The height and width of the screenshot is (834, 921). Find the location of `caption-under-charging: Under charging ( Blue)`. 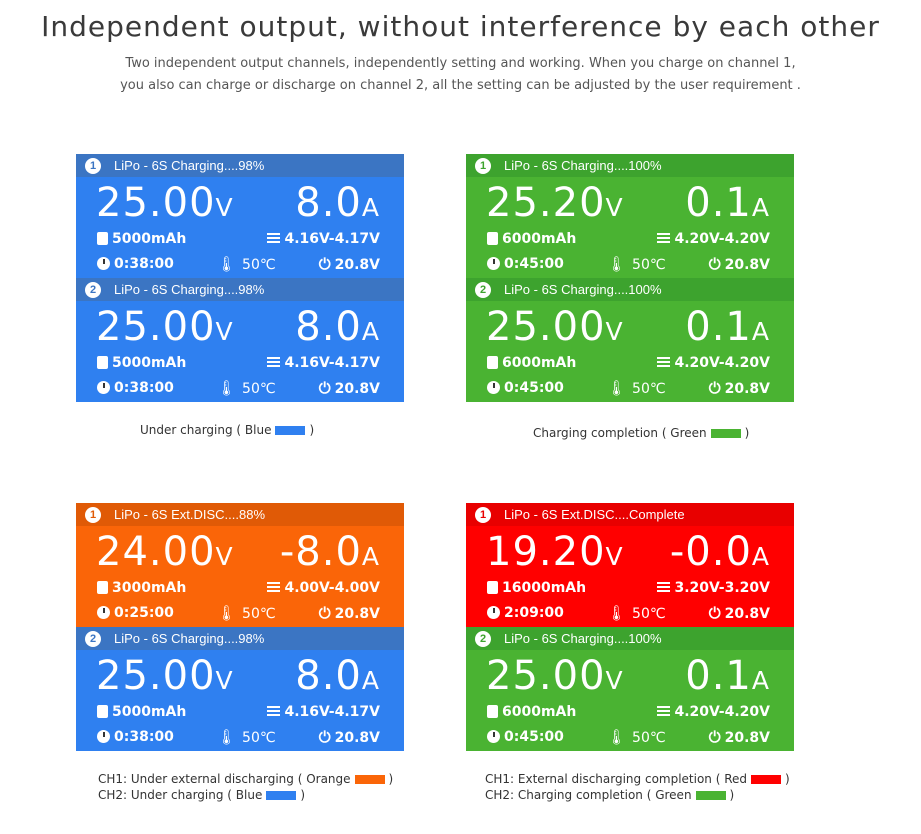

caption-under-charging: Under charging ( Blue) is located at coordinates (227, 430).